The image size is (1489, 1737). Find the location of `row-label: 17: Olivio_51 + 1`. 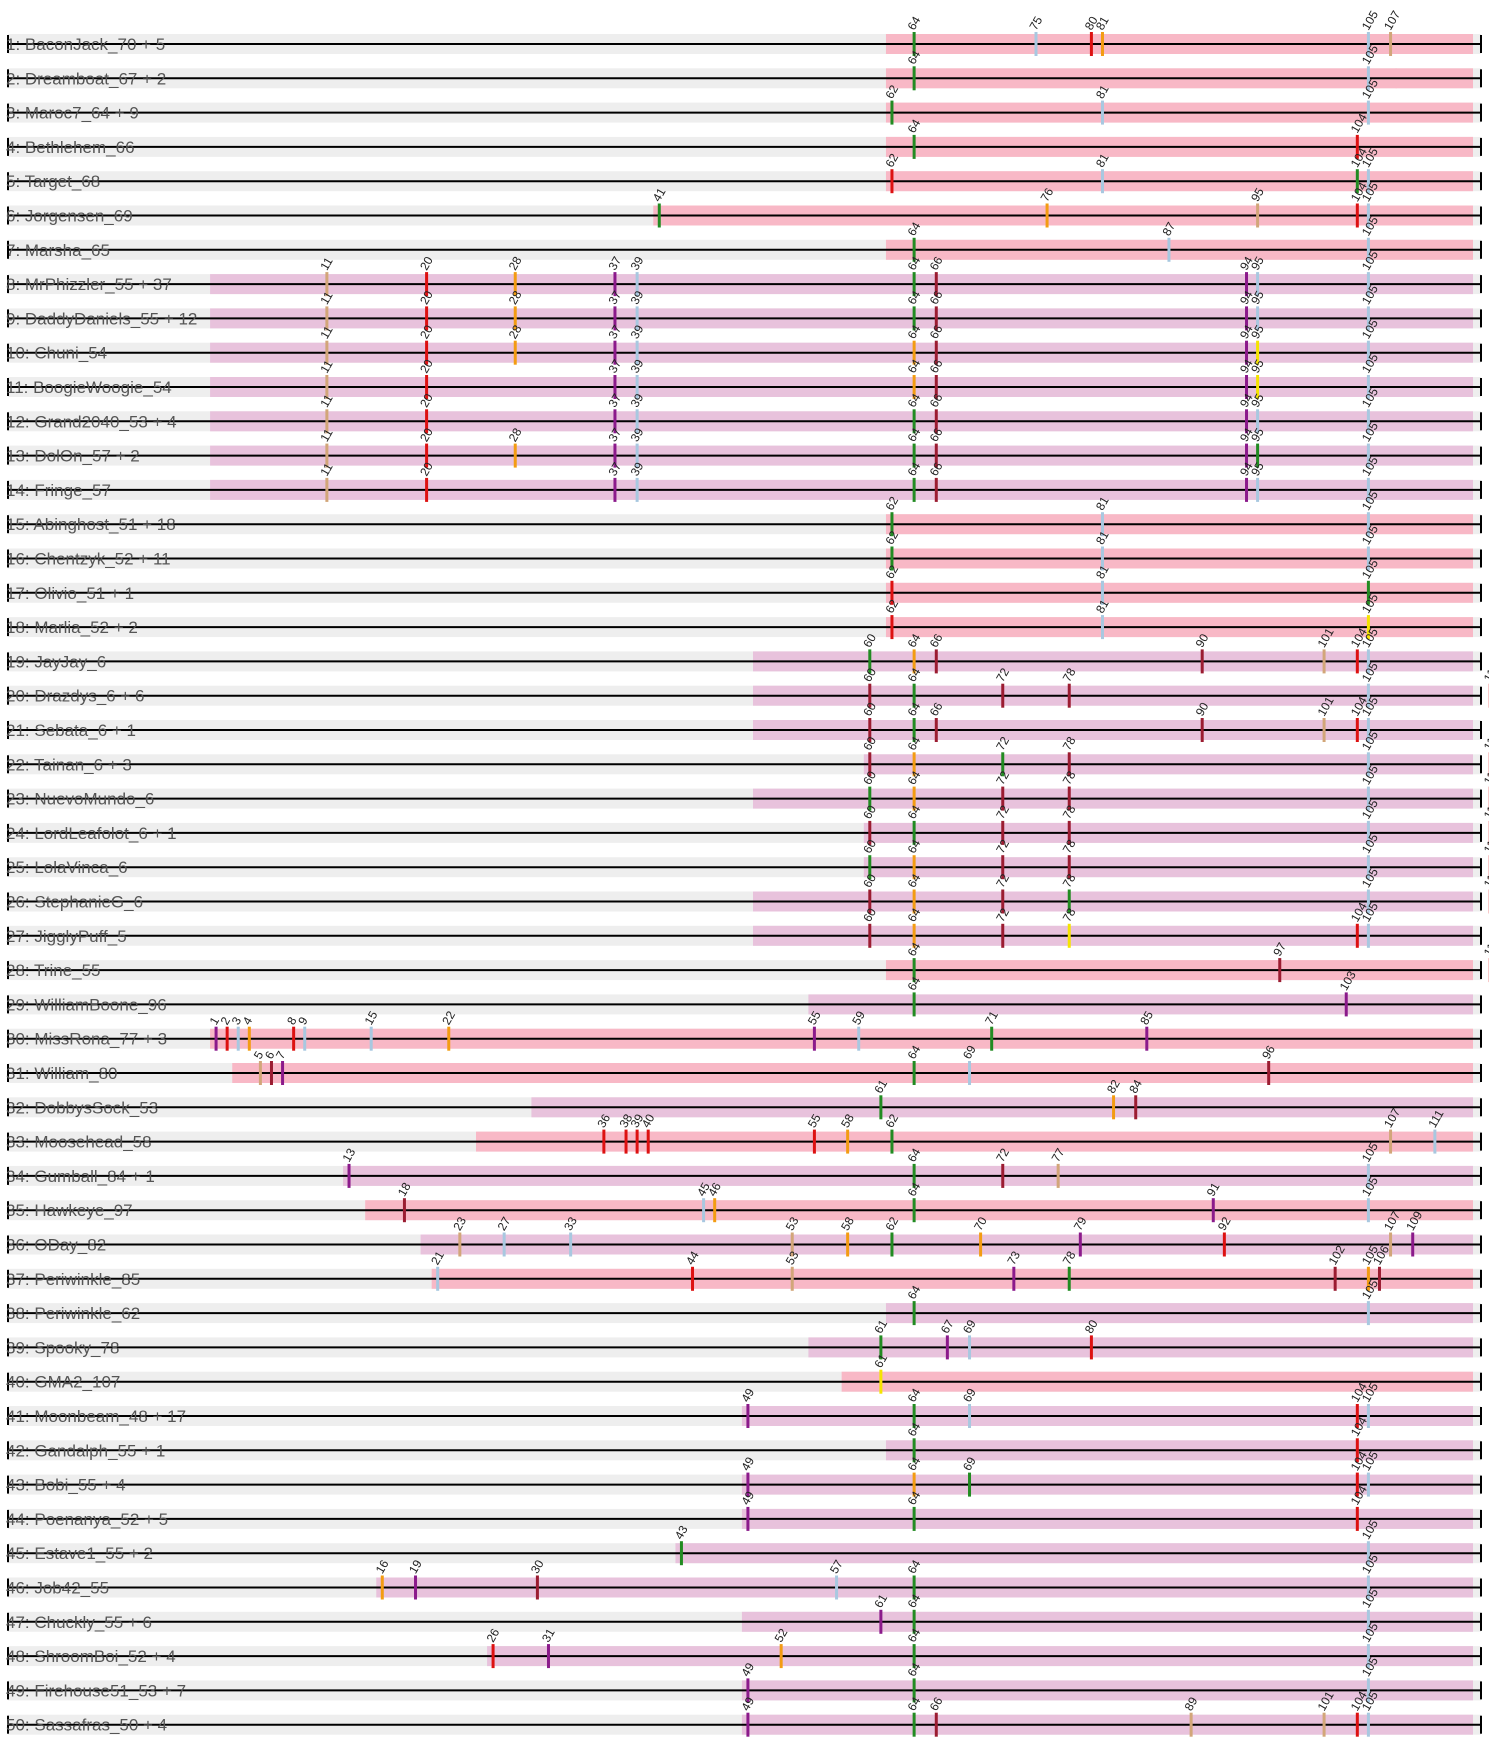

row-label: 17: Olivio_51 + 1 is located at coordinates (70, 593).